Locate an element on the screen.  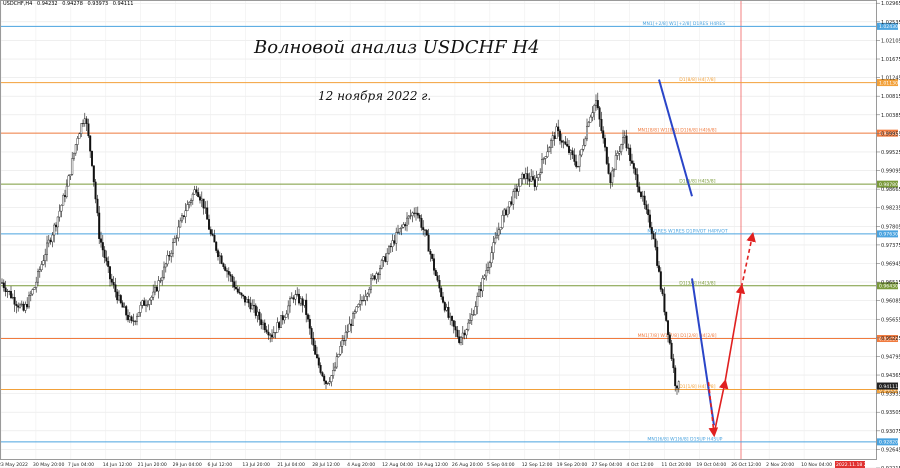
level-label: MN1RES W1RES D1PIVOT H4PIVOT is located at coordinates (687, 231).